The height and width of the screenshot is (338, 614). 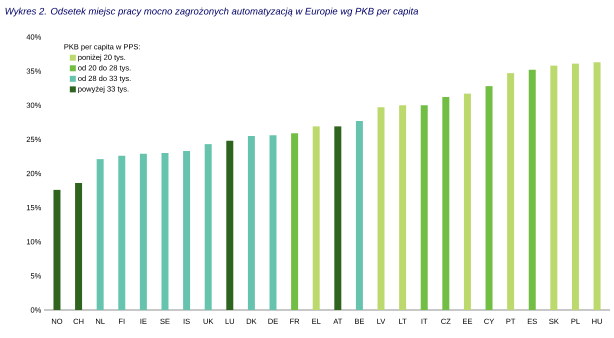 What do you see at coordinates (212, 12) in the screenshot?
I see `chart-title: Wykres 2. Odsetek miejsc pracy mocno zagrożonych automatyzacją w Europie wg PKB per capita` at bounding box center [212, 12].